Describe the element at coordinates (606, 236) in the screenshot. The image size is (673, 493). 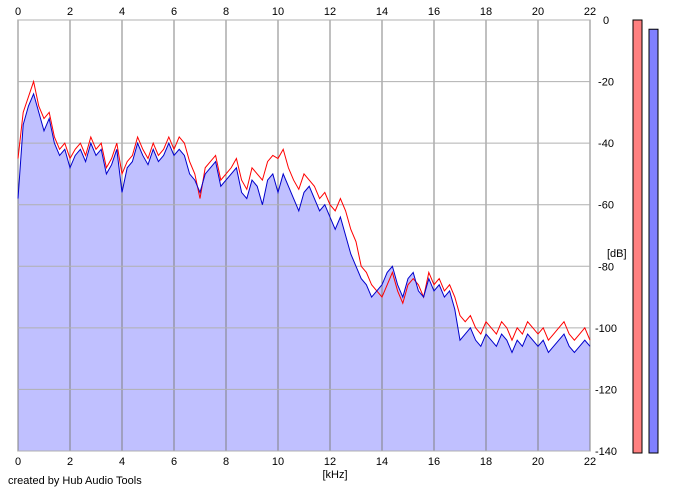
I see `y-tick-labels: 0 -20 -40 -60 -80 -100 -120 -140` at that location.